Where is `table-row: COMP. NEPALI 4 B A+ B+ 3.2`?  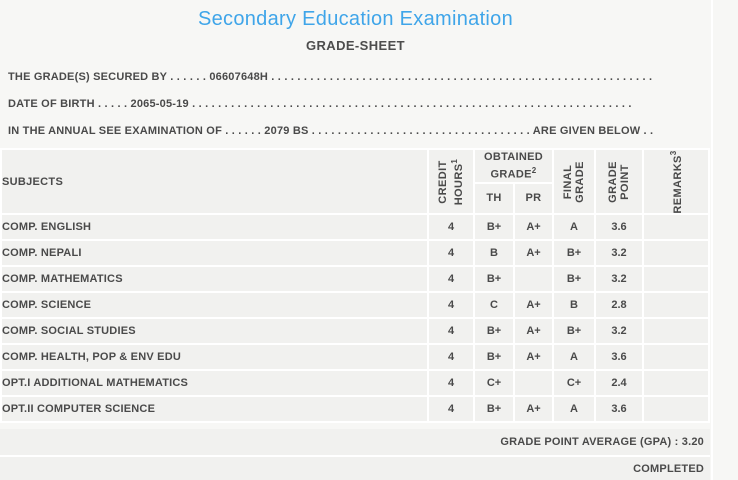
table-row: COMP. NEPALI 4 B A+ B+ 3.2 is located at coordinates (355, 253).